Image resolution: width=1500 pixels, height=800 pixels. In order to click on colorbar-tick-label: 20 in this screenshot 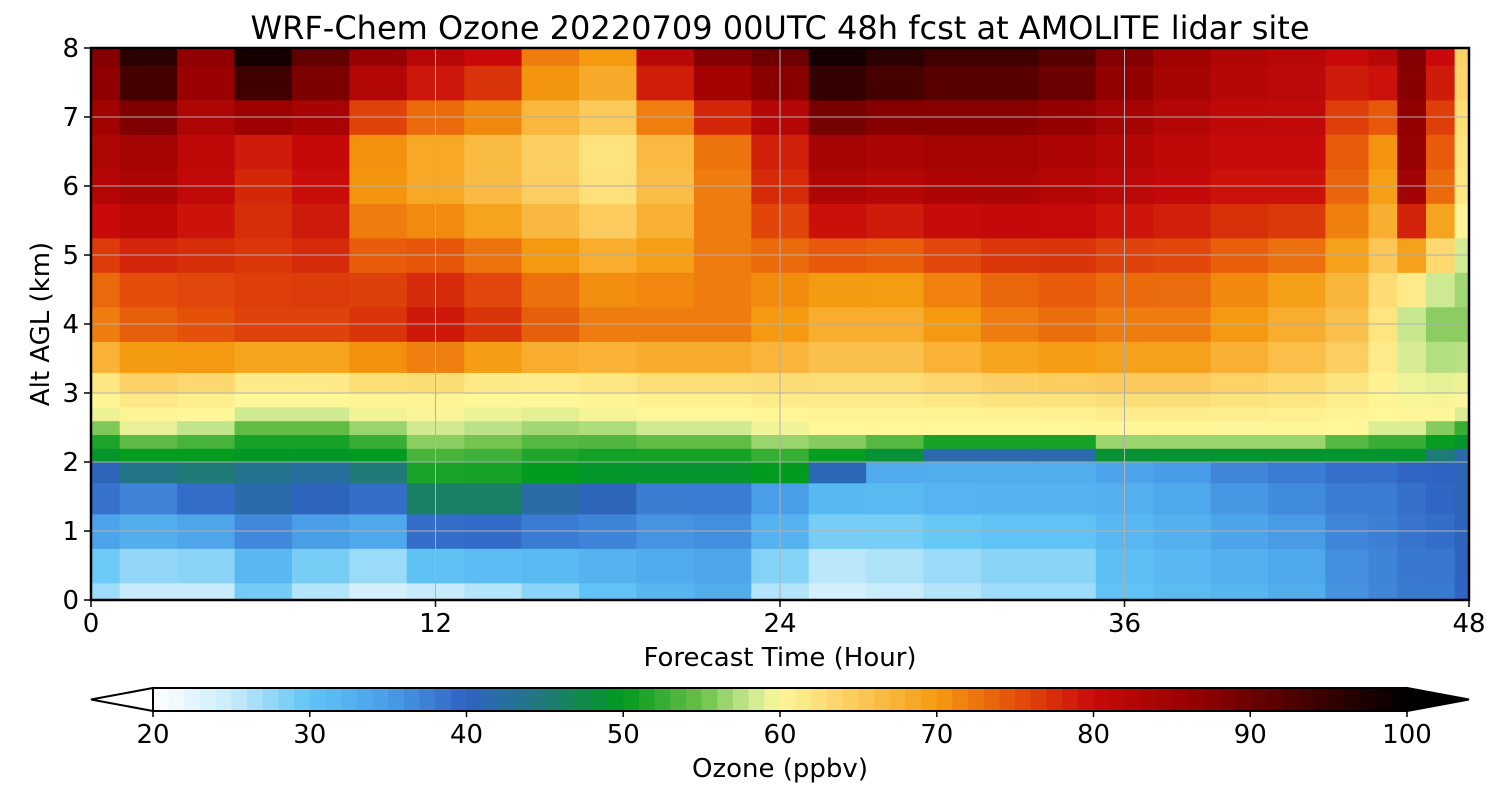, I will do `click(152, 735)`.